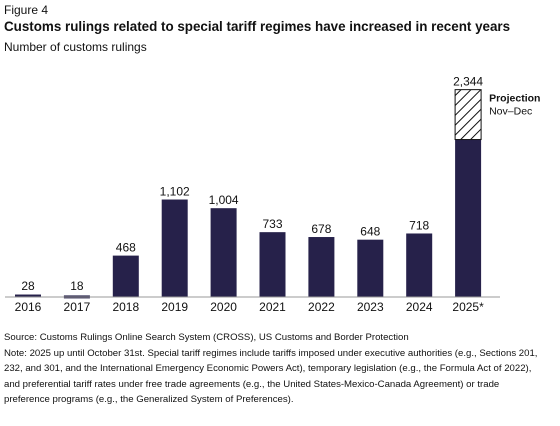  I want to click on data-label-2016: 28, so click(28, 286).